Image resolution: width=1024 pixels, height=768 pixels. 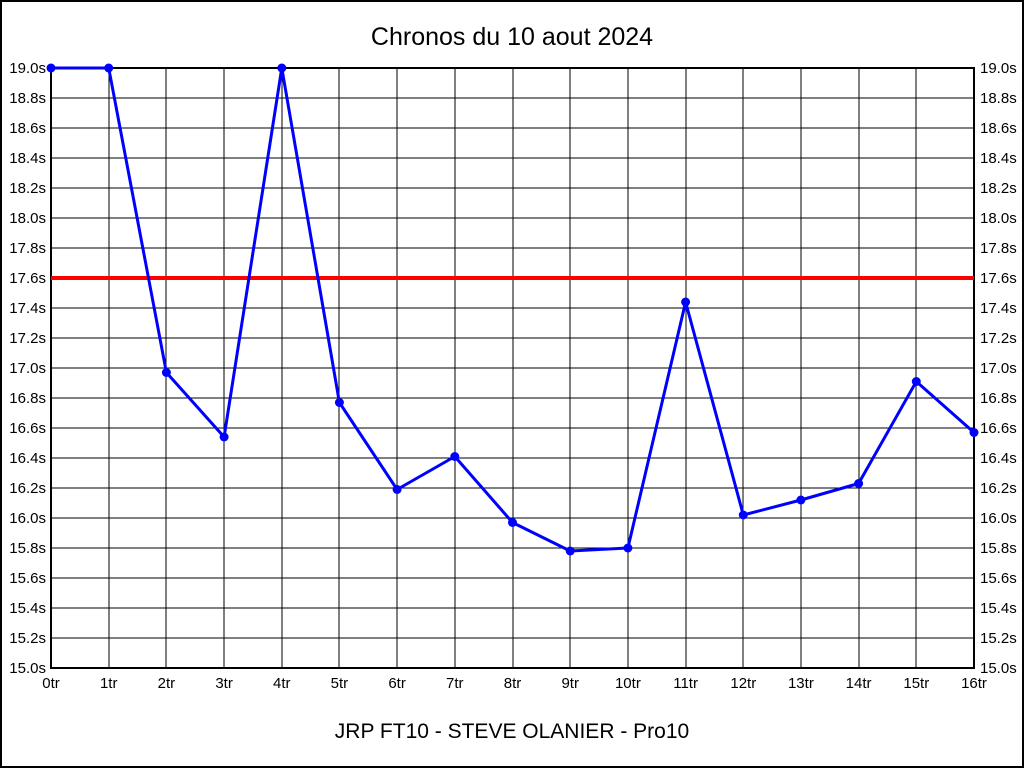 What do you see at coordinates (743, 683) in the screenshot?
I see `x-tick-label: 12tr` at bounding box center [743, 683].